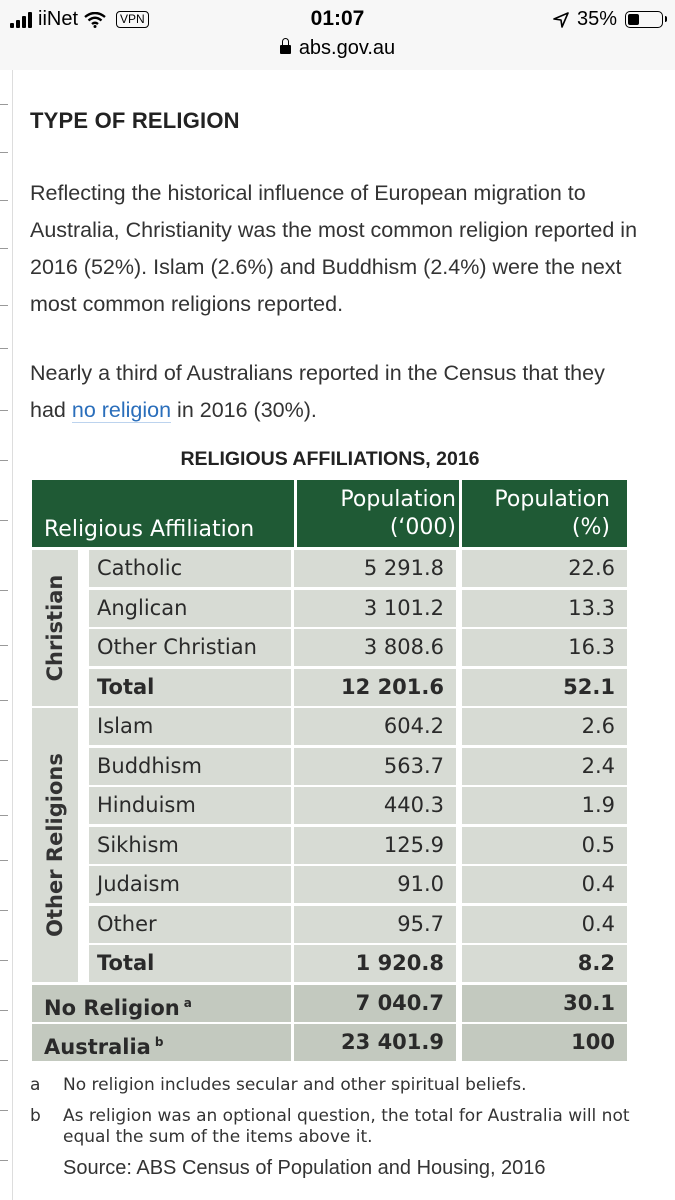  I want to click on header-population-percent: Population (%), so click(552, 513).